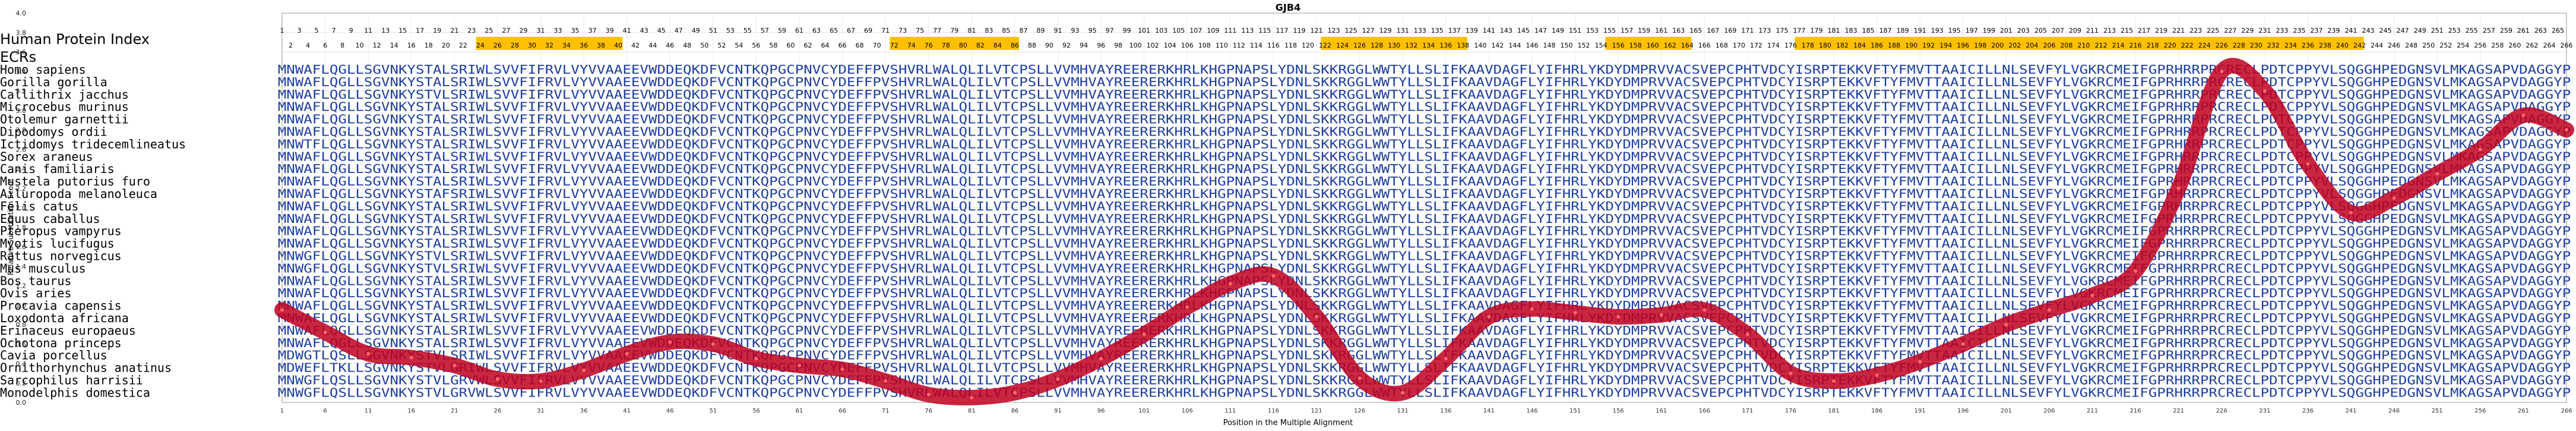  What do you see at coordinates (1403, 411) in the screenshot?
I see `x-tick-label-26: 131` at bounding box center [1403, 411].